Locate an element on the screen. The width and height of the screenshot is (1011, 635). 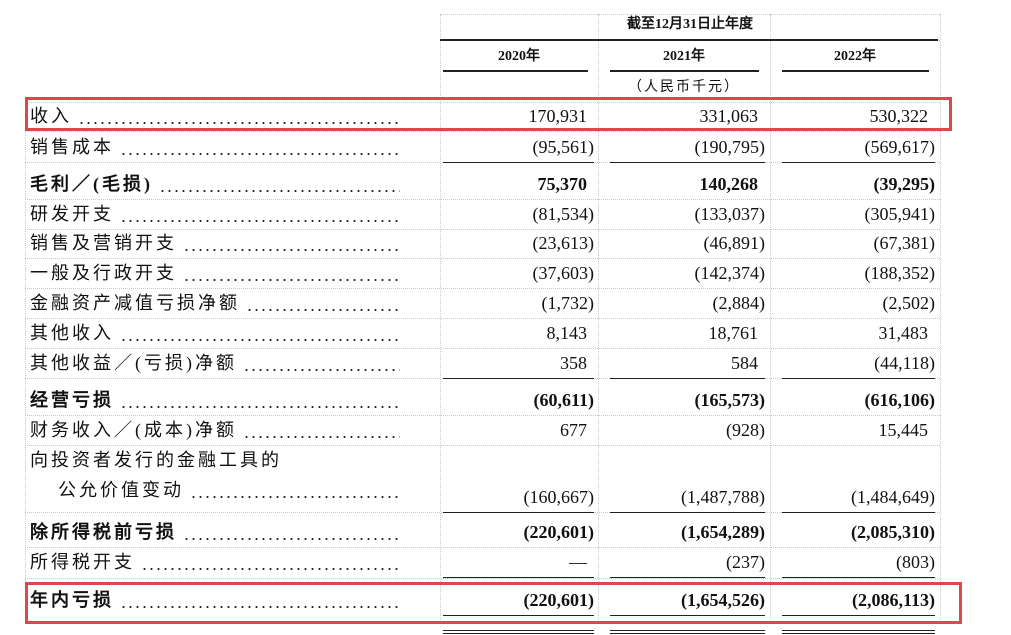
cell-value: (190,795) is located at coordinates (730, 147).